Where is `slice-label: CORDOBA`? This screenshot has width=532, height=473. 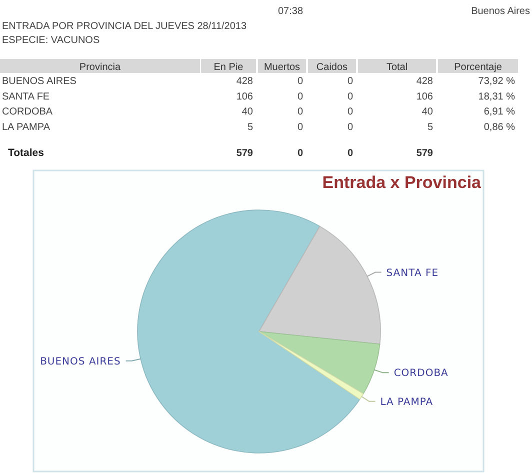 slice-label: CORDOBA is located at coordinates (421, 374).